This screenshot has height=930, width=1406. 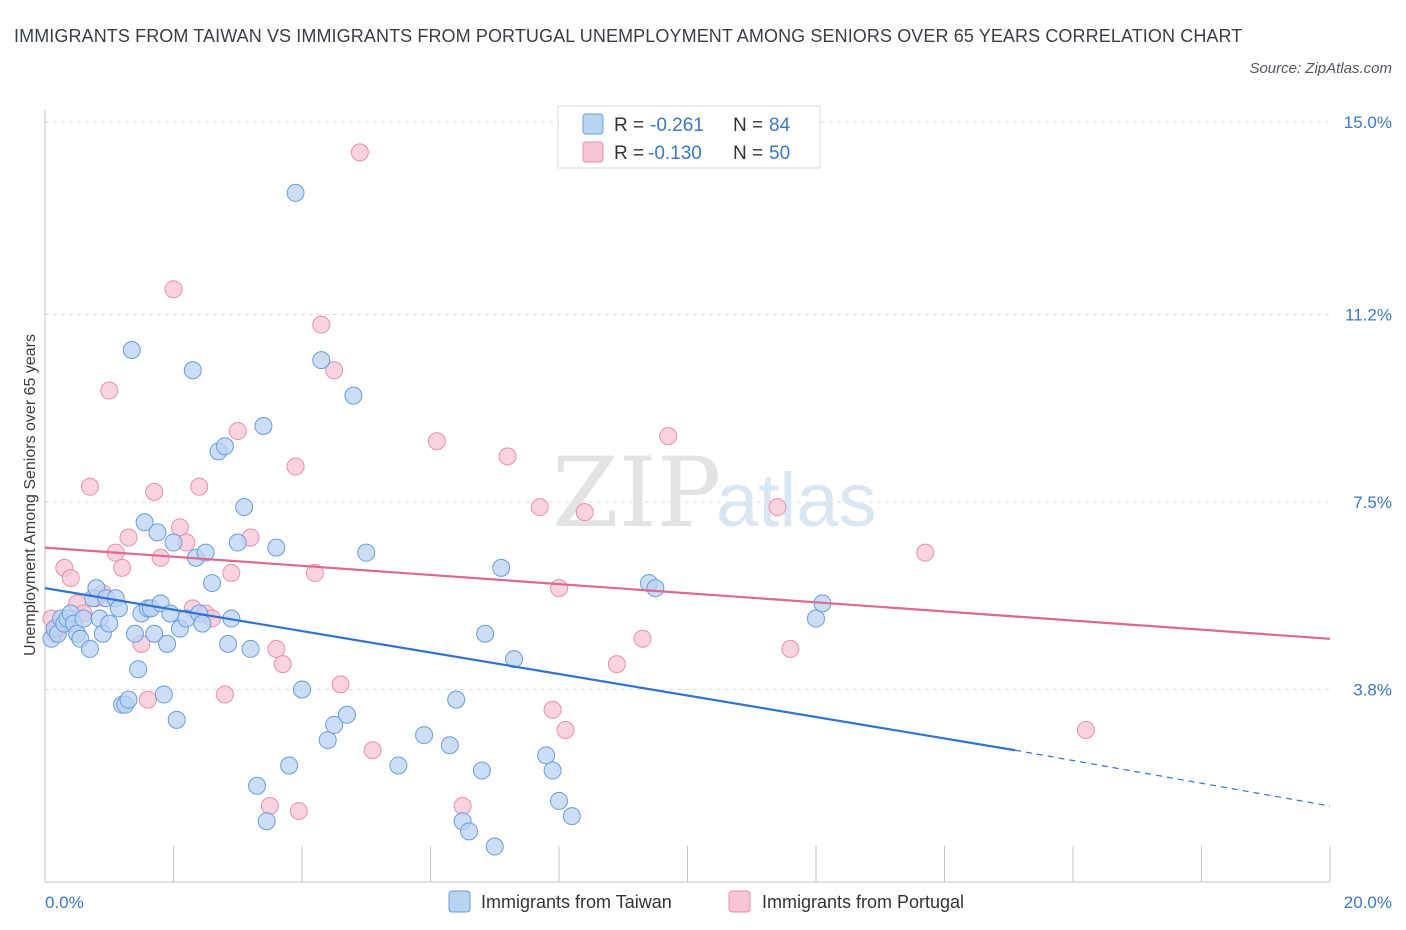 What do you see at coordinates (1372, 502) in the screenshot?
I see `y-tick-label: 7.5%` at bounding box center [1372, 502].